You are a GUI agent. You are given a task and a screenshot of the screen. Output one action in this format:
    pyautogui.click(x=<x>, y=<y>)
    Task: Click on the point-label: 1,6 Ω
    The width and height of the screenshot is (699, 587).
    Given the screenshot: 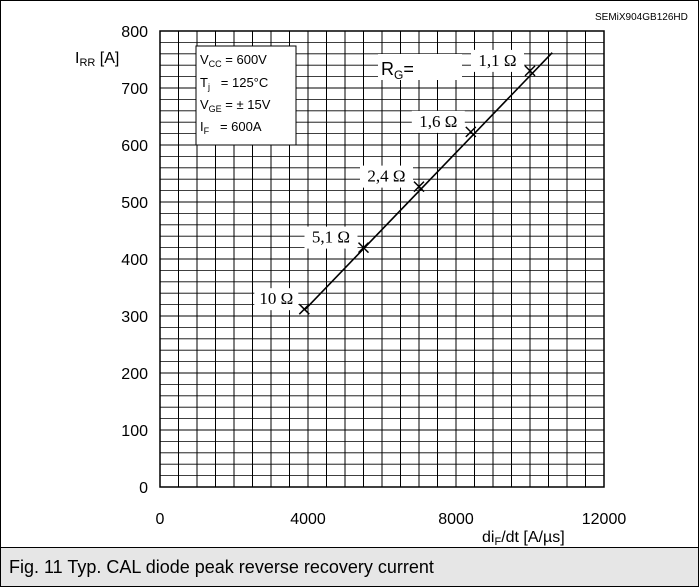 What is the action you would take?
    pyautogui.click(x=438, y=121)
    